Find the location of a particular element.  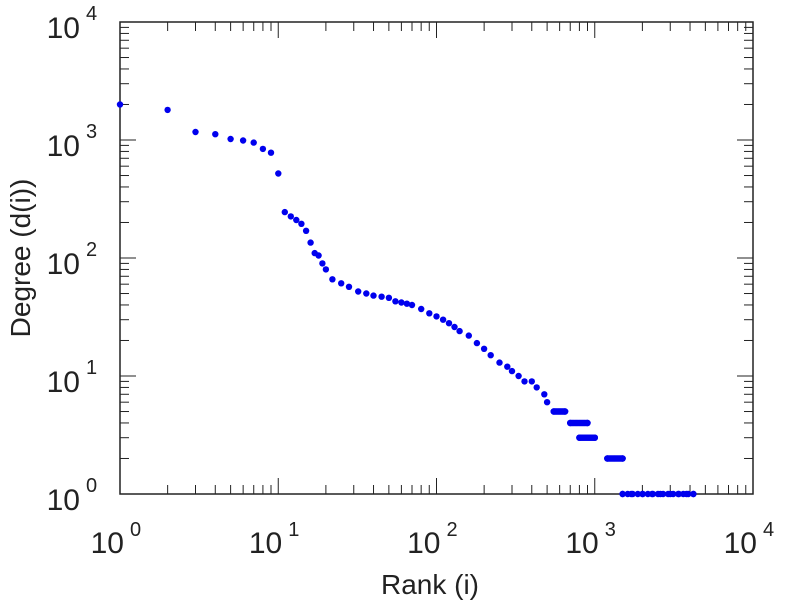

x-axis-label: Rank (i) is located at coordinates (430, 584).